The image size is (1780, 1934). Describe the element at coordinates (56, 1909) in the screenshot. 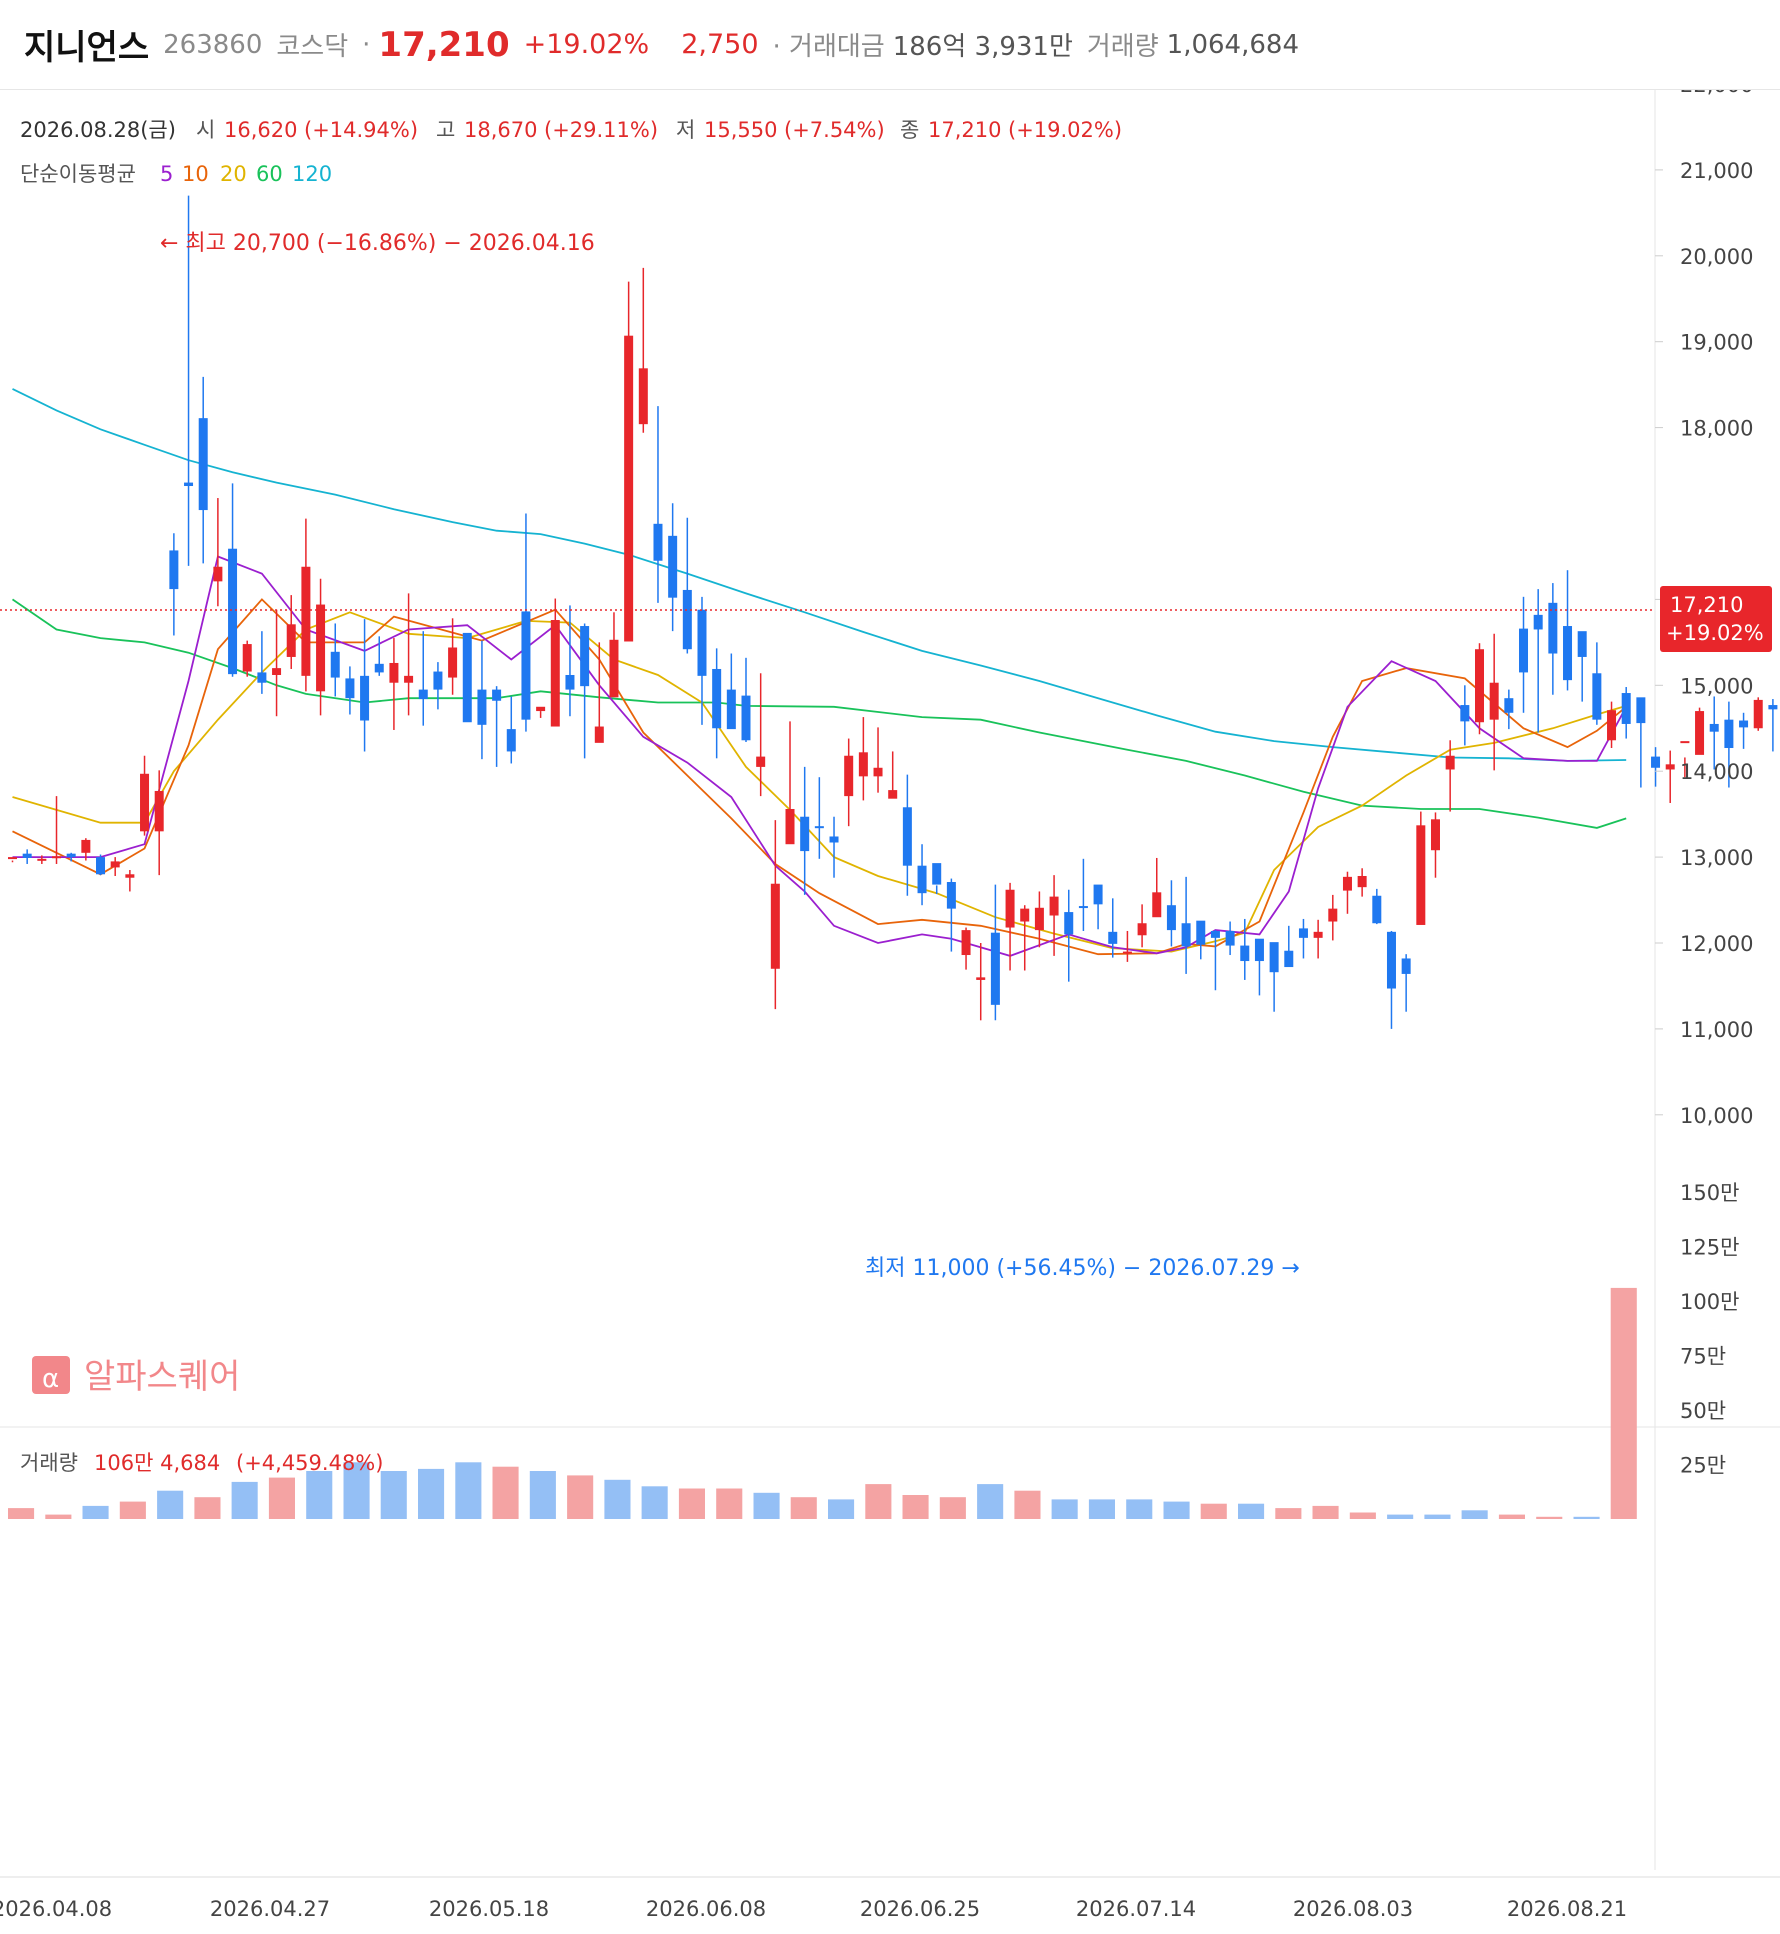

I see `date-tick-label: 2026.04.08` at that location.